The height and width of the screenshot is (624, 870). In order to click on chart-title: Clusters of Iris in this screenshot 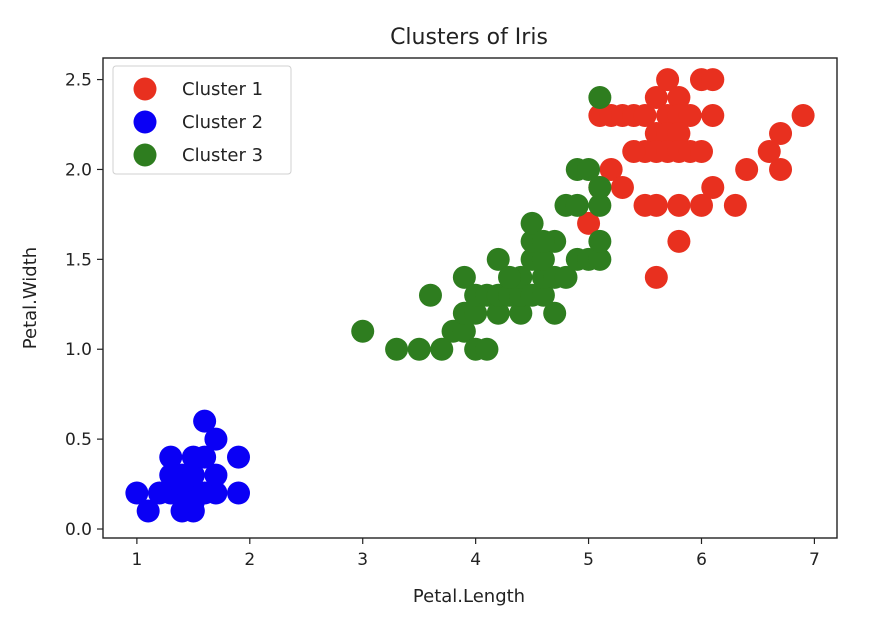, I will do `click(469, 37)`.